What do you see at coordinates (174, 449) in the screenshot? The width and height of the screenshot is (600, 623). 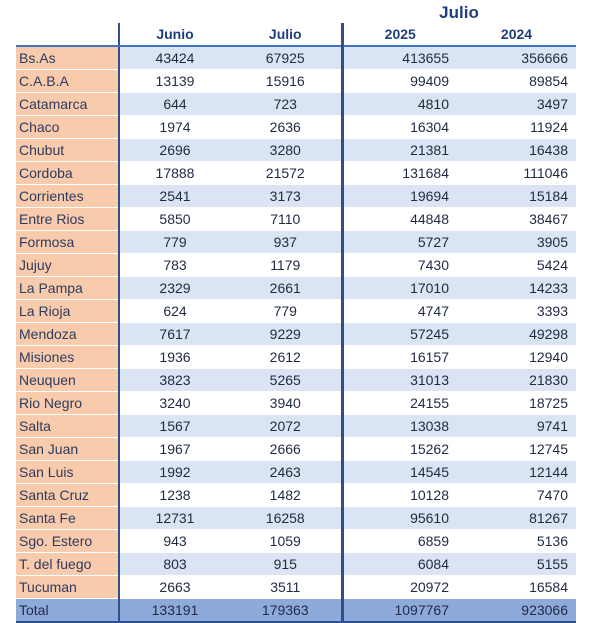 I see `junio-cell: 1967` at bounding box center [174, 449].